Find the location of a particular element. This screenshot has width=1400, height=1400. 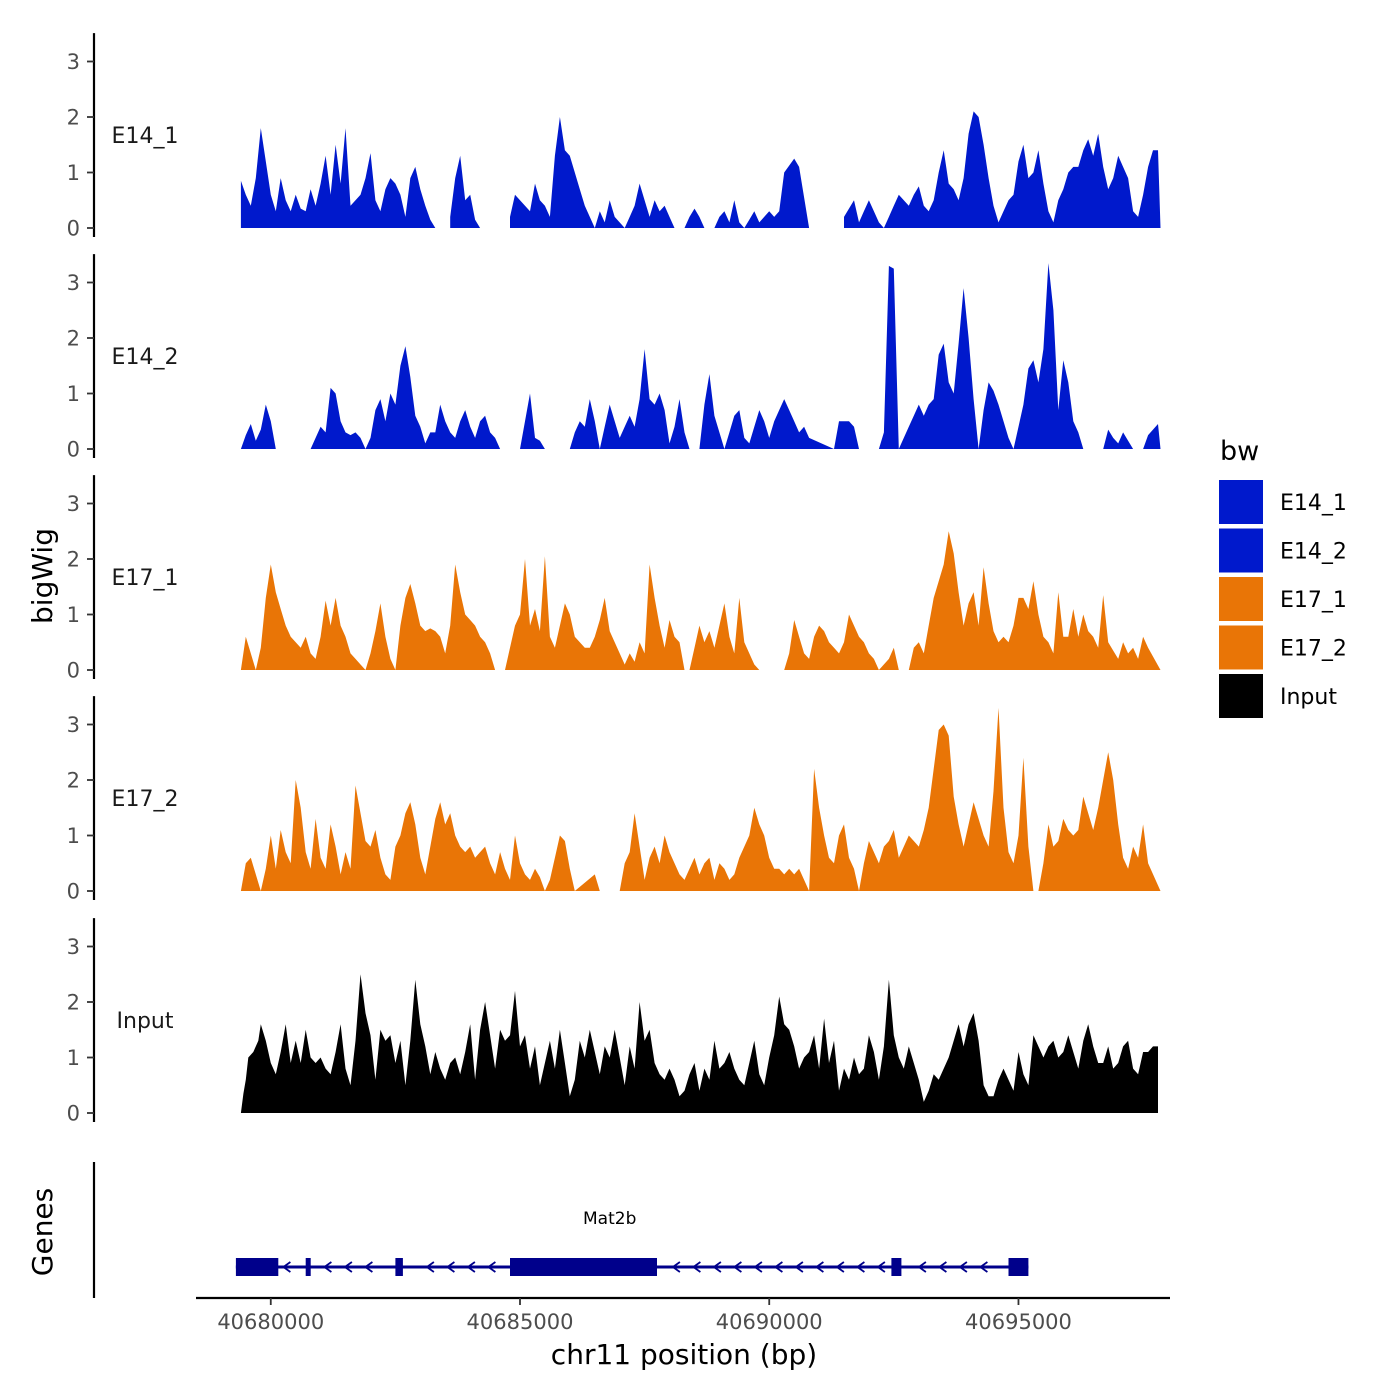

x-tick-label: 40685000 is located at coordinates (520, 1322).